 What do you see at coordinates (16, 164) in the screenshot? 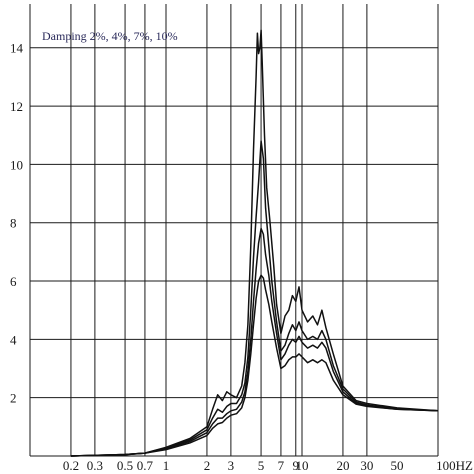
I see `y-tick-label: 10` at bounding box center [16, 164].